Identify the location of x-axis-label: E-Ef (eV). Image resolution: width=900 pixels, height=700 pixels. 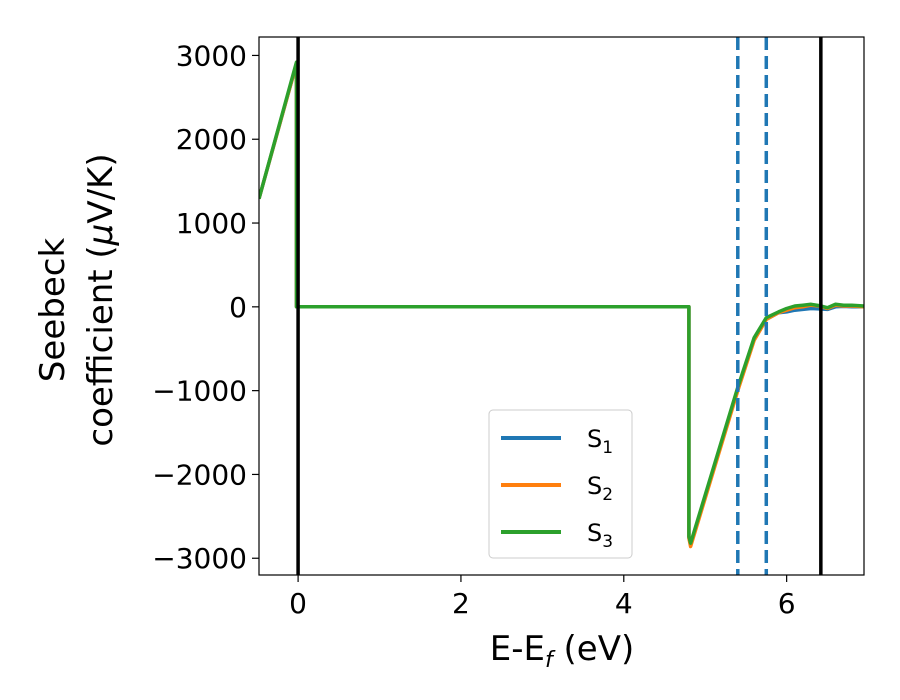
(562, 651).